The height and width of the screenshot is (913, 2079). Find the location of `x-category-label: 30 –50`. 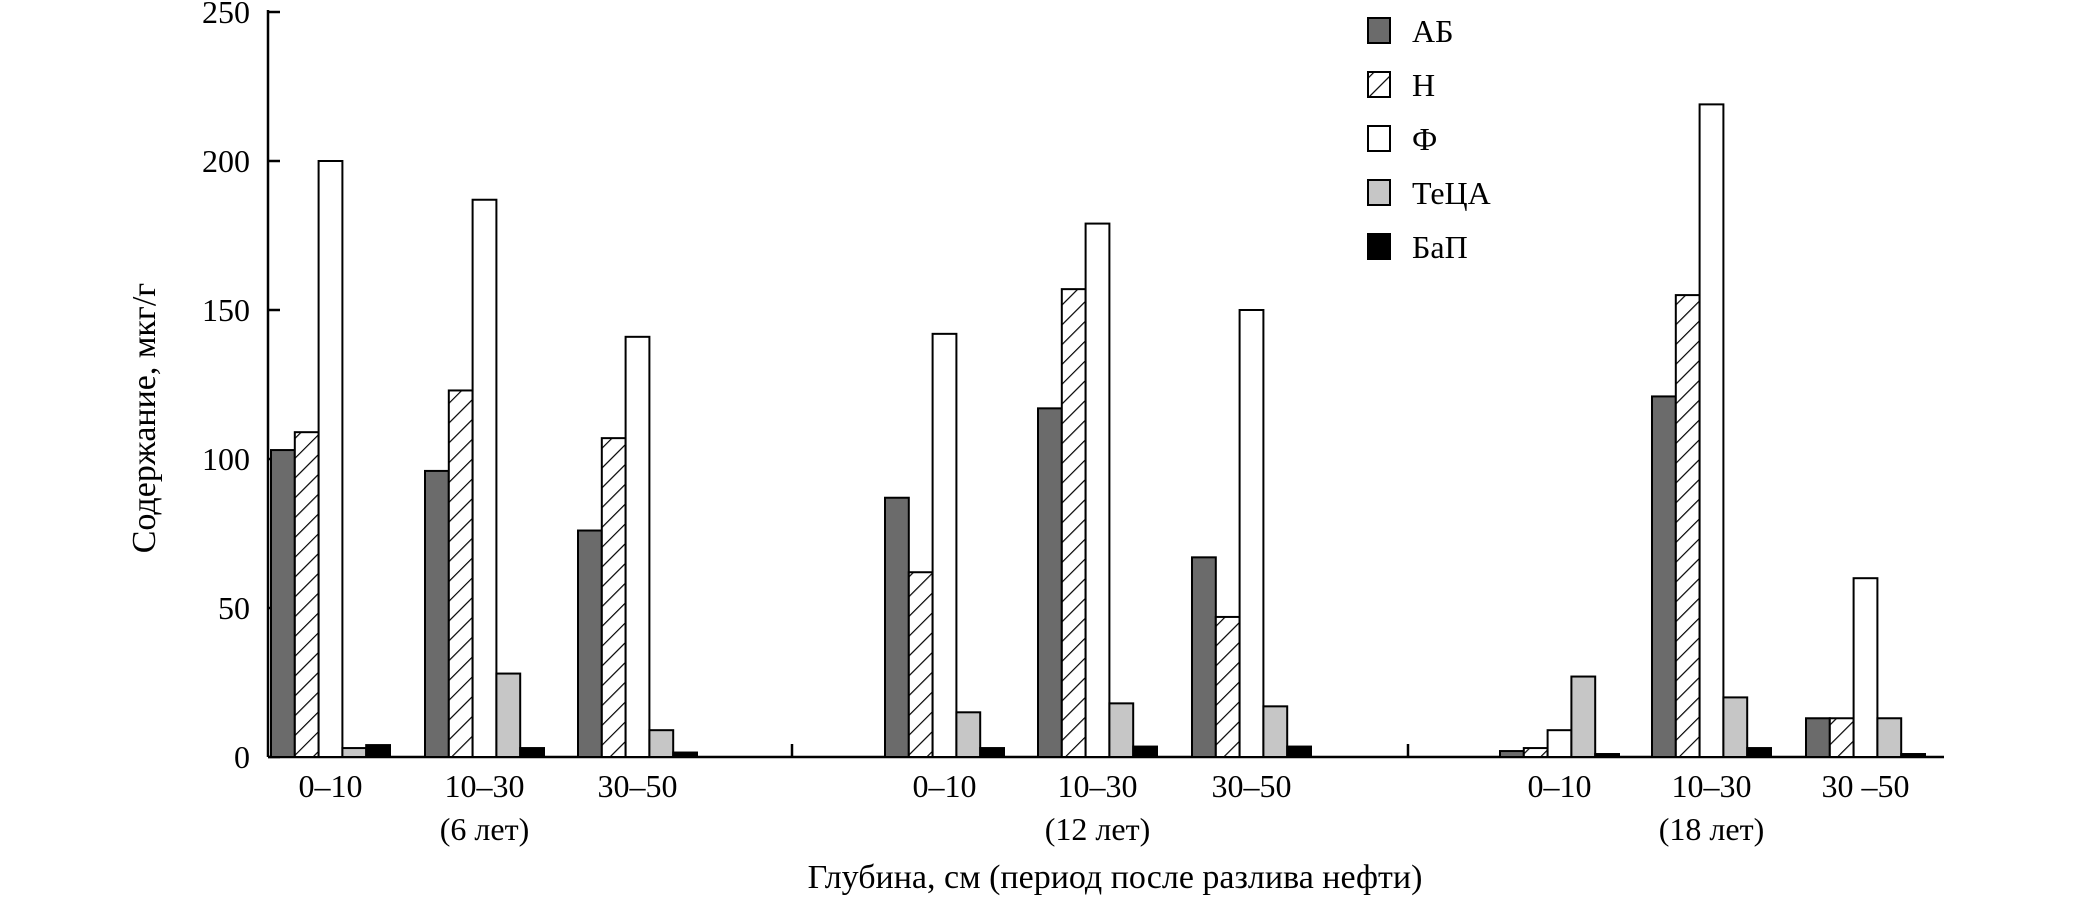

x-category-label: 30 –50 is located at coordinates (1866, 786).